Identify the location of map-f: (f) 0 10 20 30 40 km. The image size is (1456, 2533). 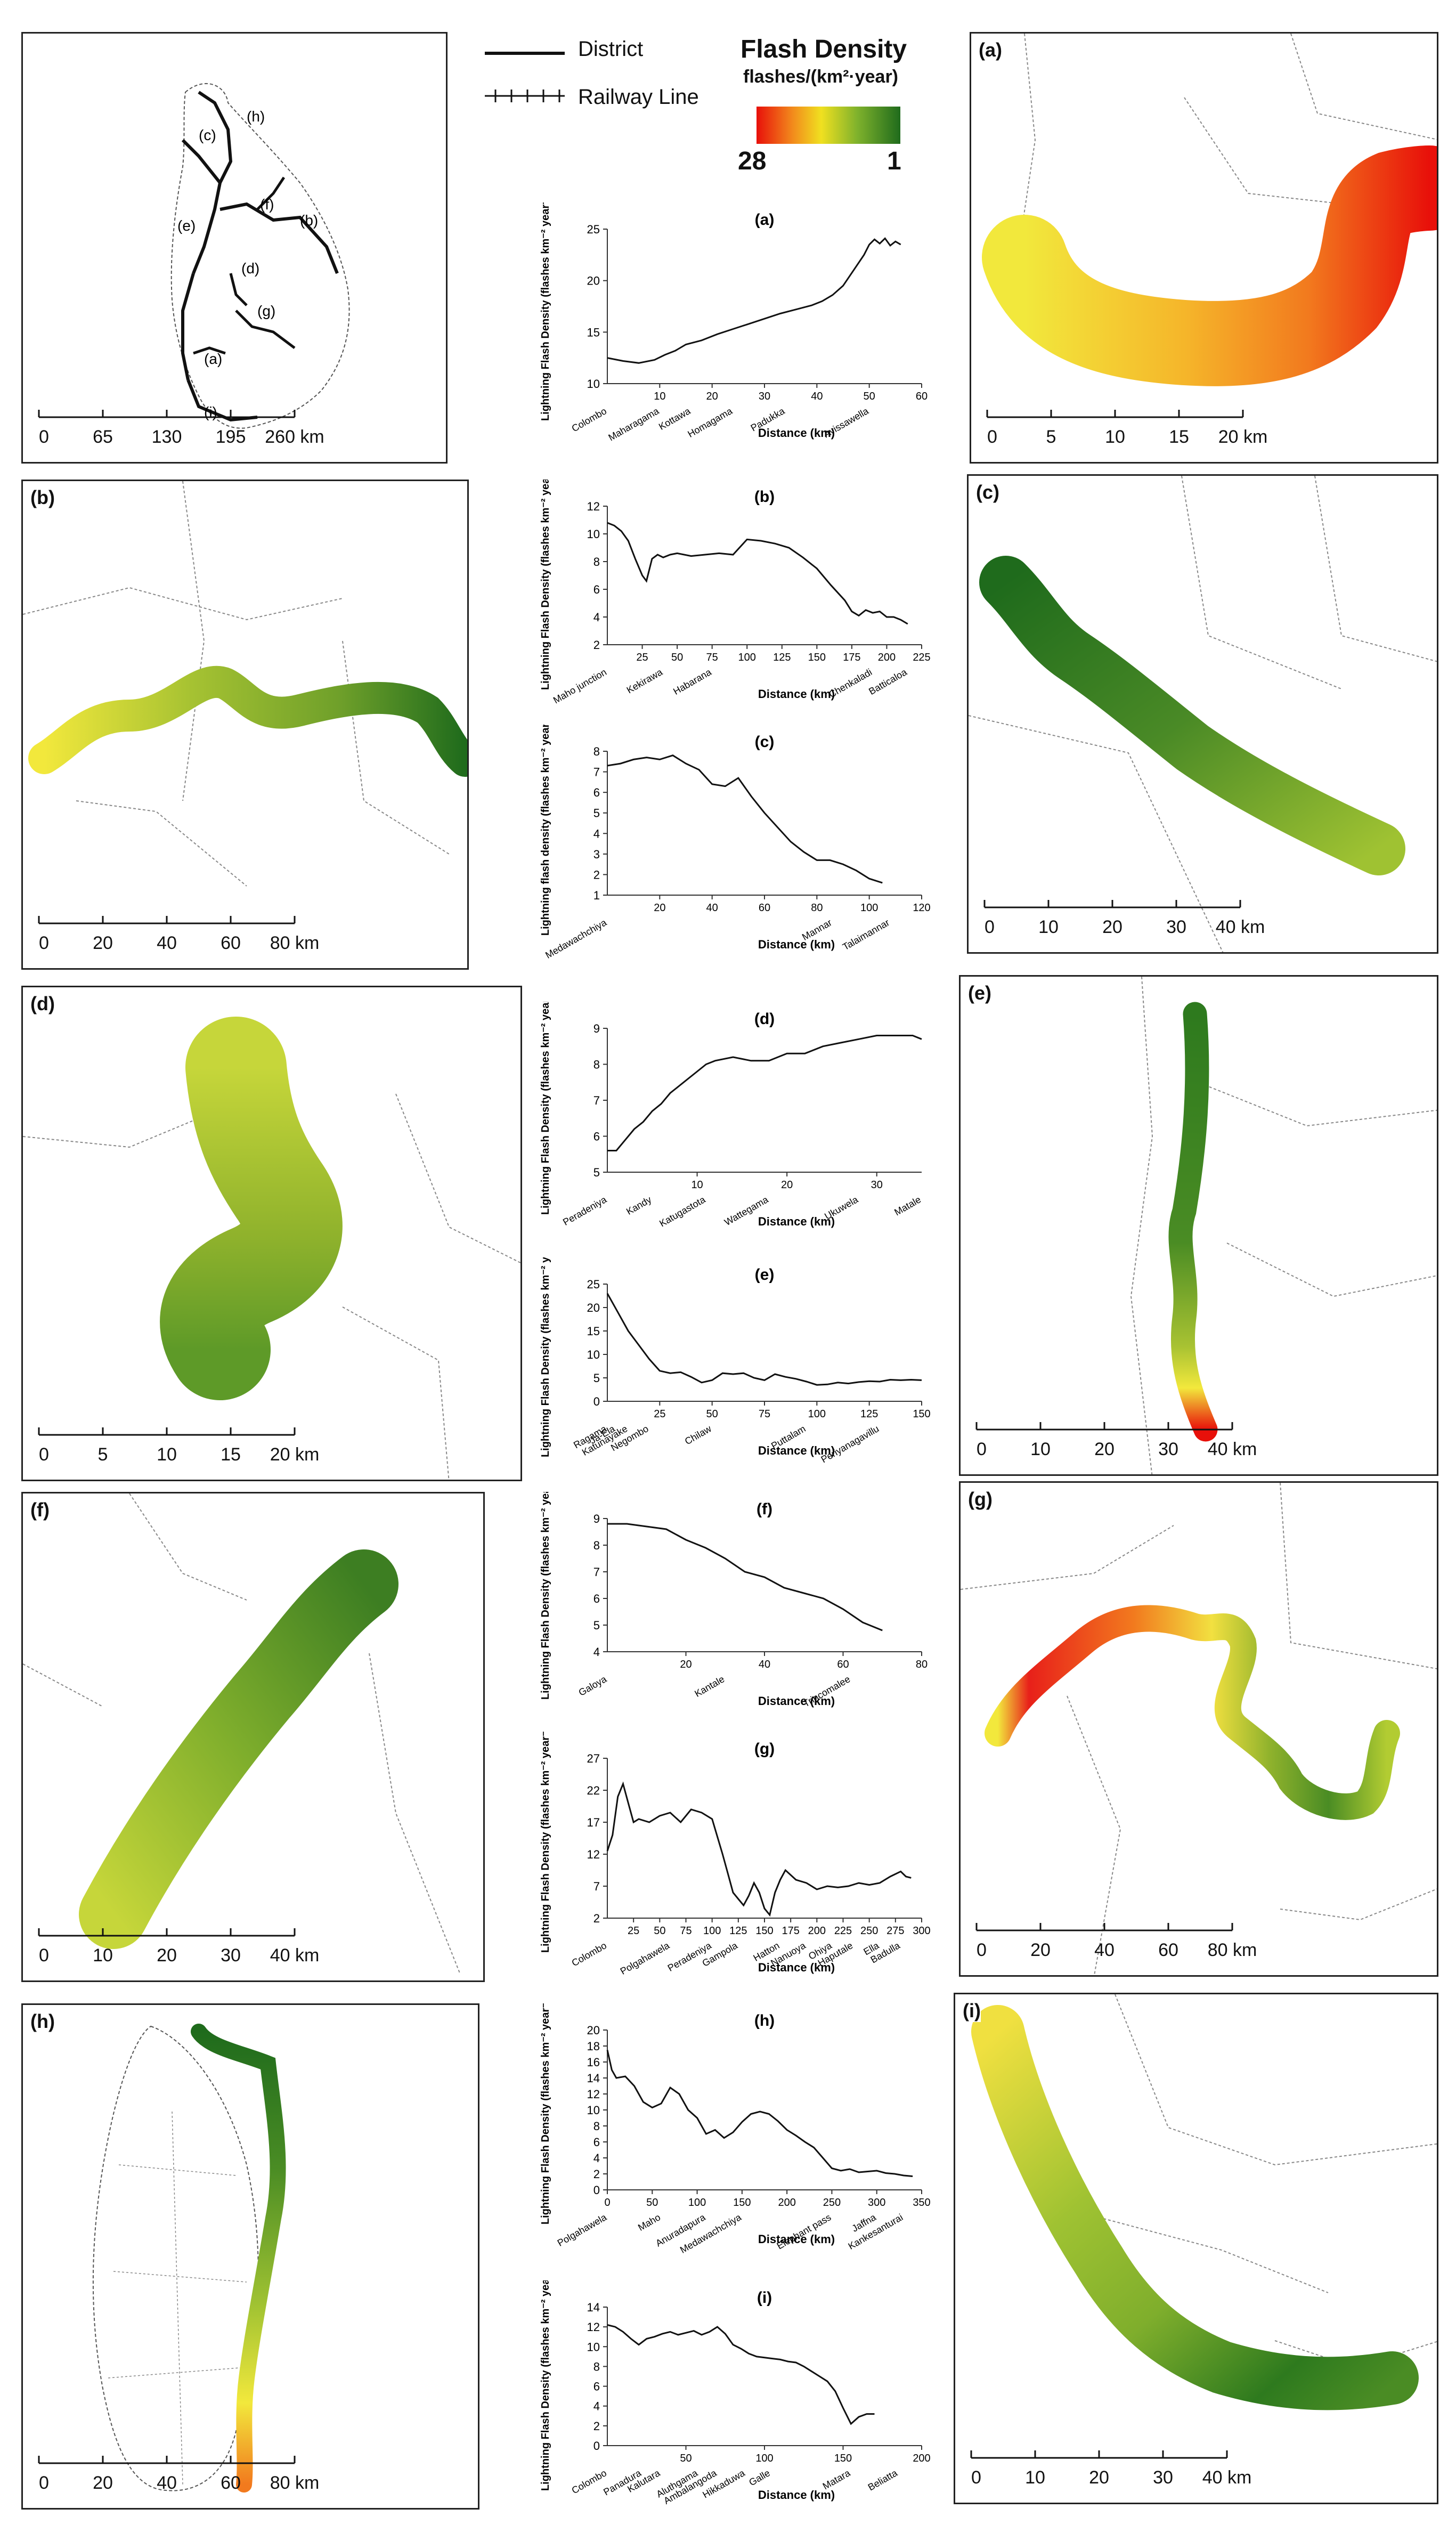
(253, 1737).